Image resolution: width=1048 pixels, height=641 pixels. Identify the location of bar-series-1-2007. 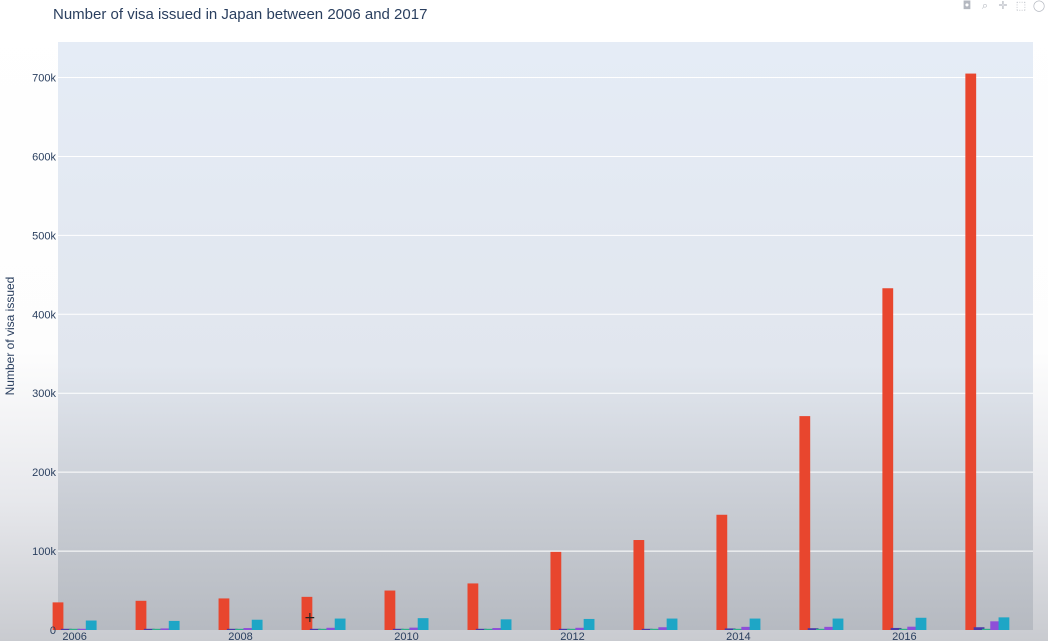
(149, 629).